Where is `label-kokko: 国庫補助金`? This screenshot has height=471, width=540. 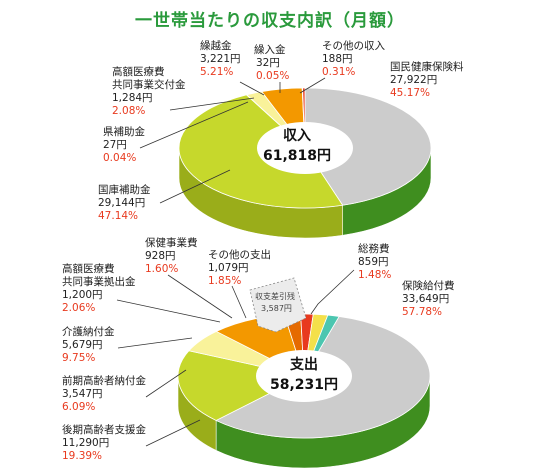 label-kokko: 国庫補助金 is located at coordinates (124, 189).